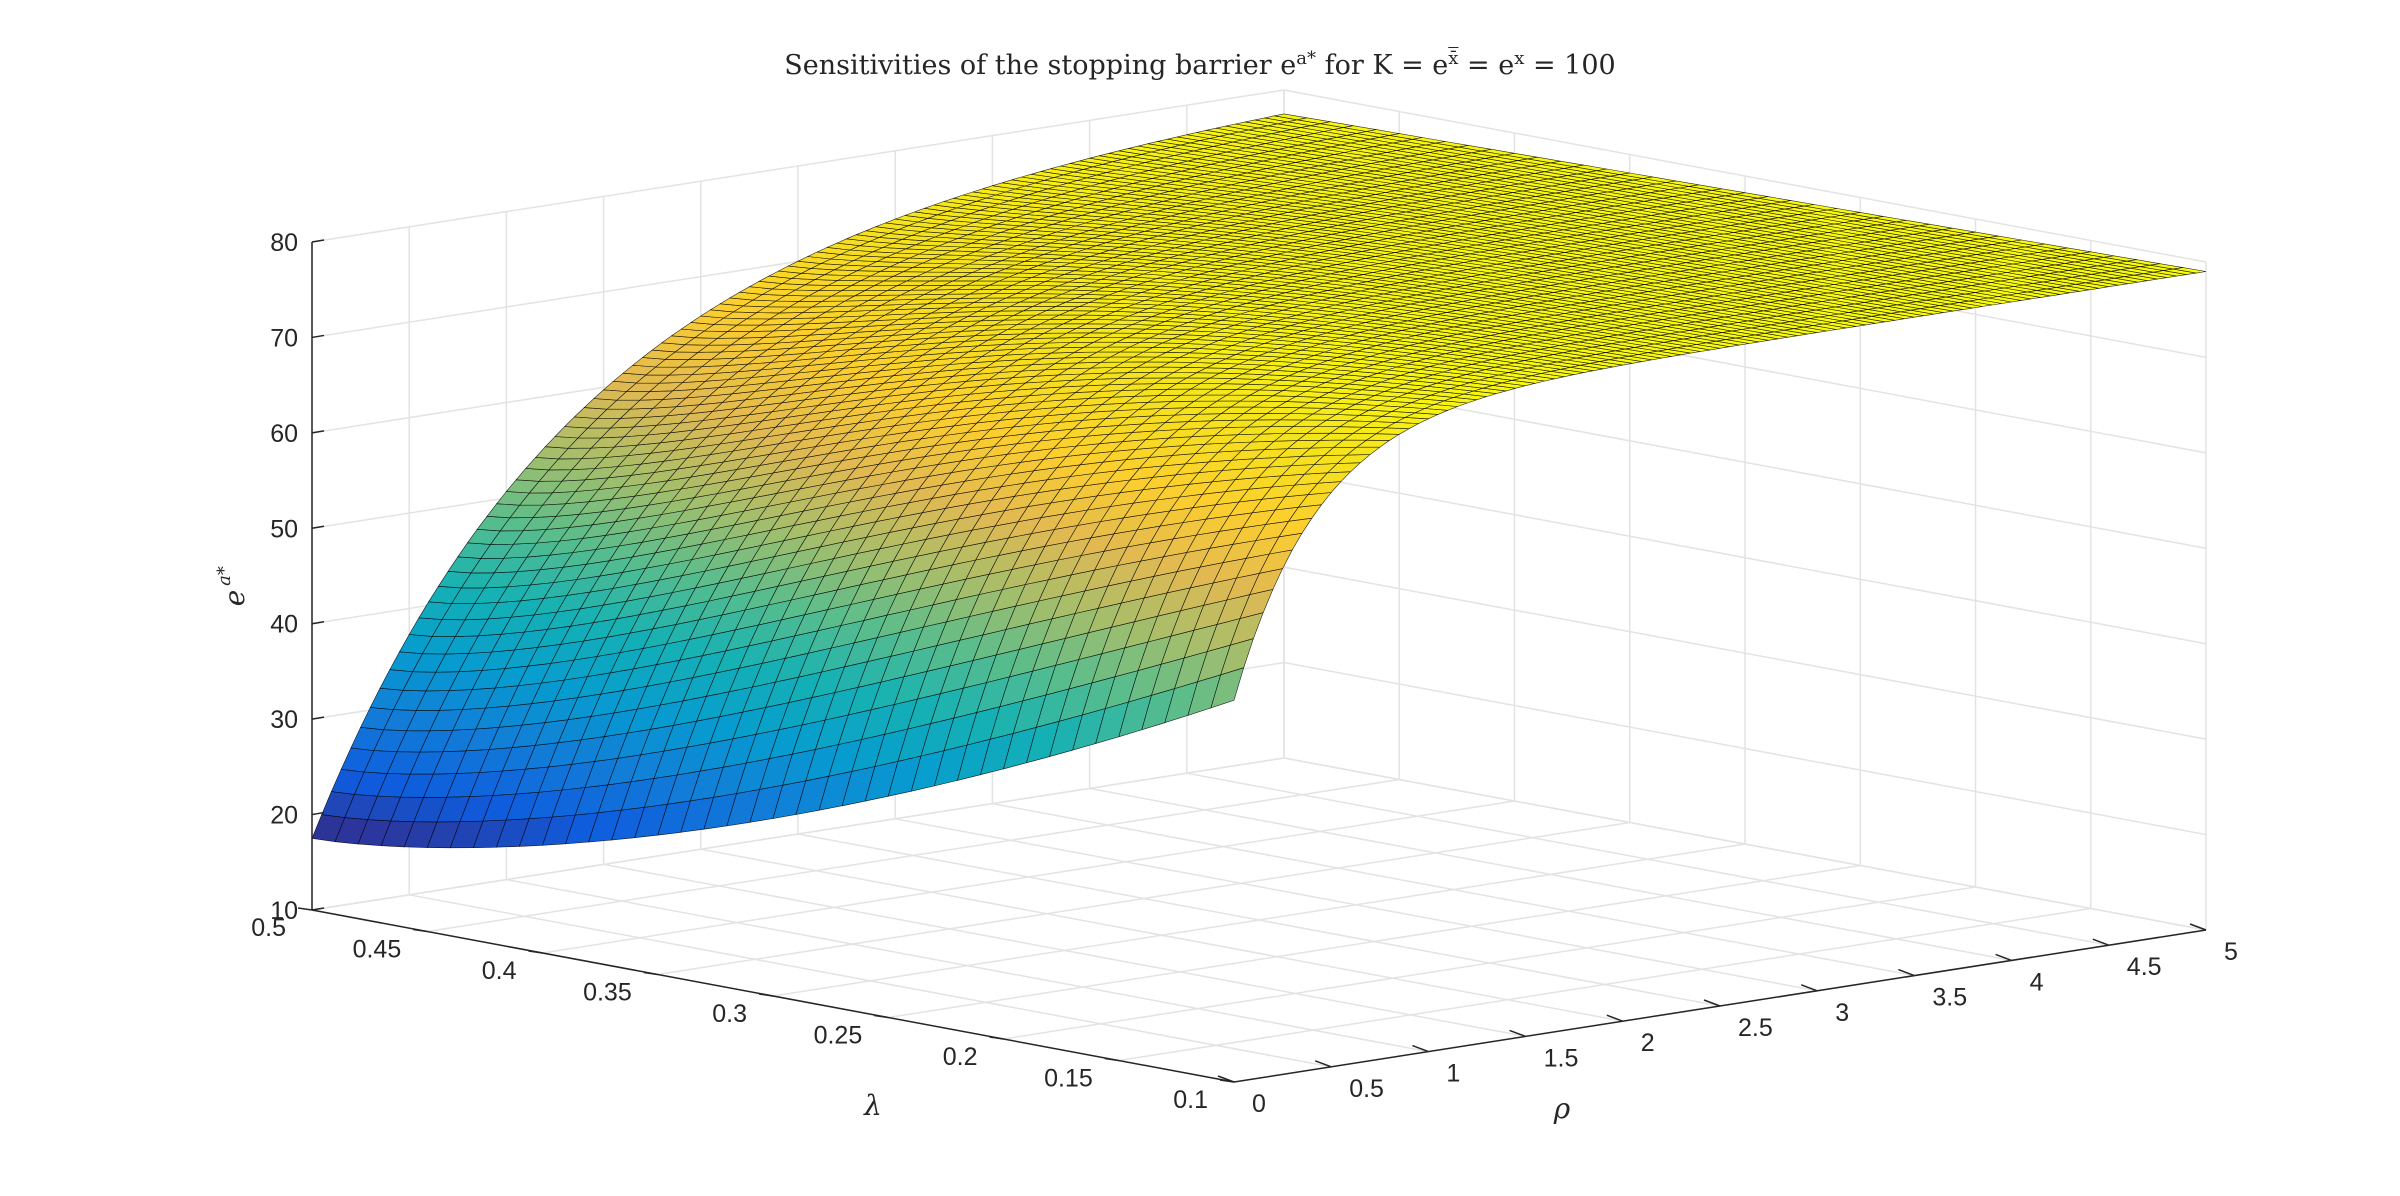 Image resolution: width=2400 pixels, height=1196 pixels. What do you see at coordinates (1453, 1074) in the screenshot?
I see `y-tick-label: 1` at bounding box center [1453, 1074].